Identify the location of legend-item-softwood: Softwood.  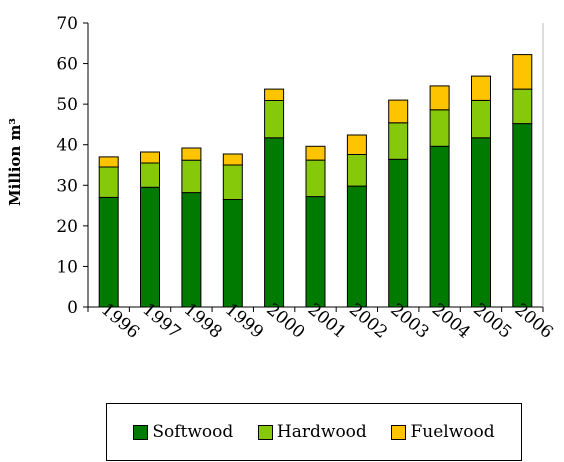
(183, 432).